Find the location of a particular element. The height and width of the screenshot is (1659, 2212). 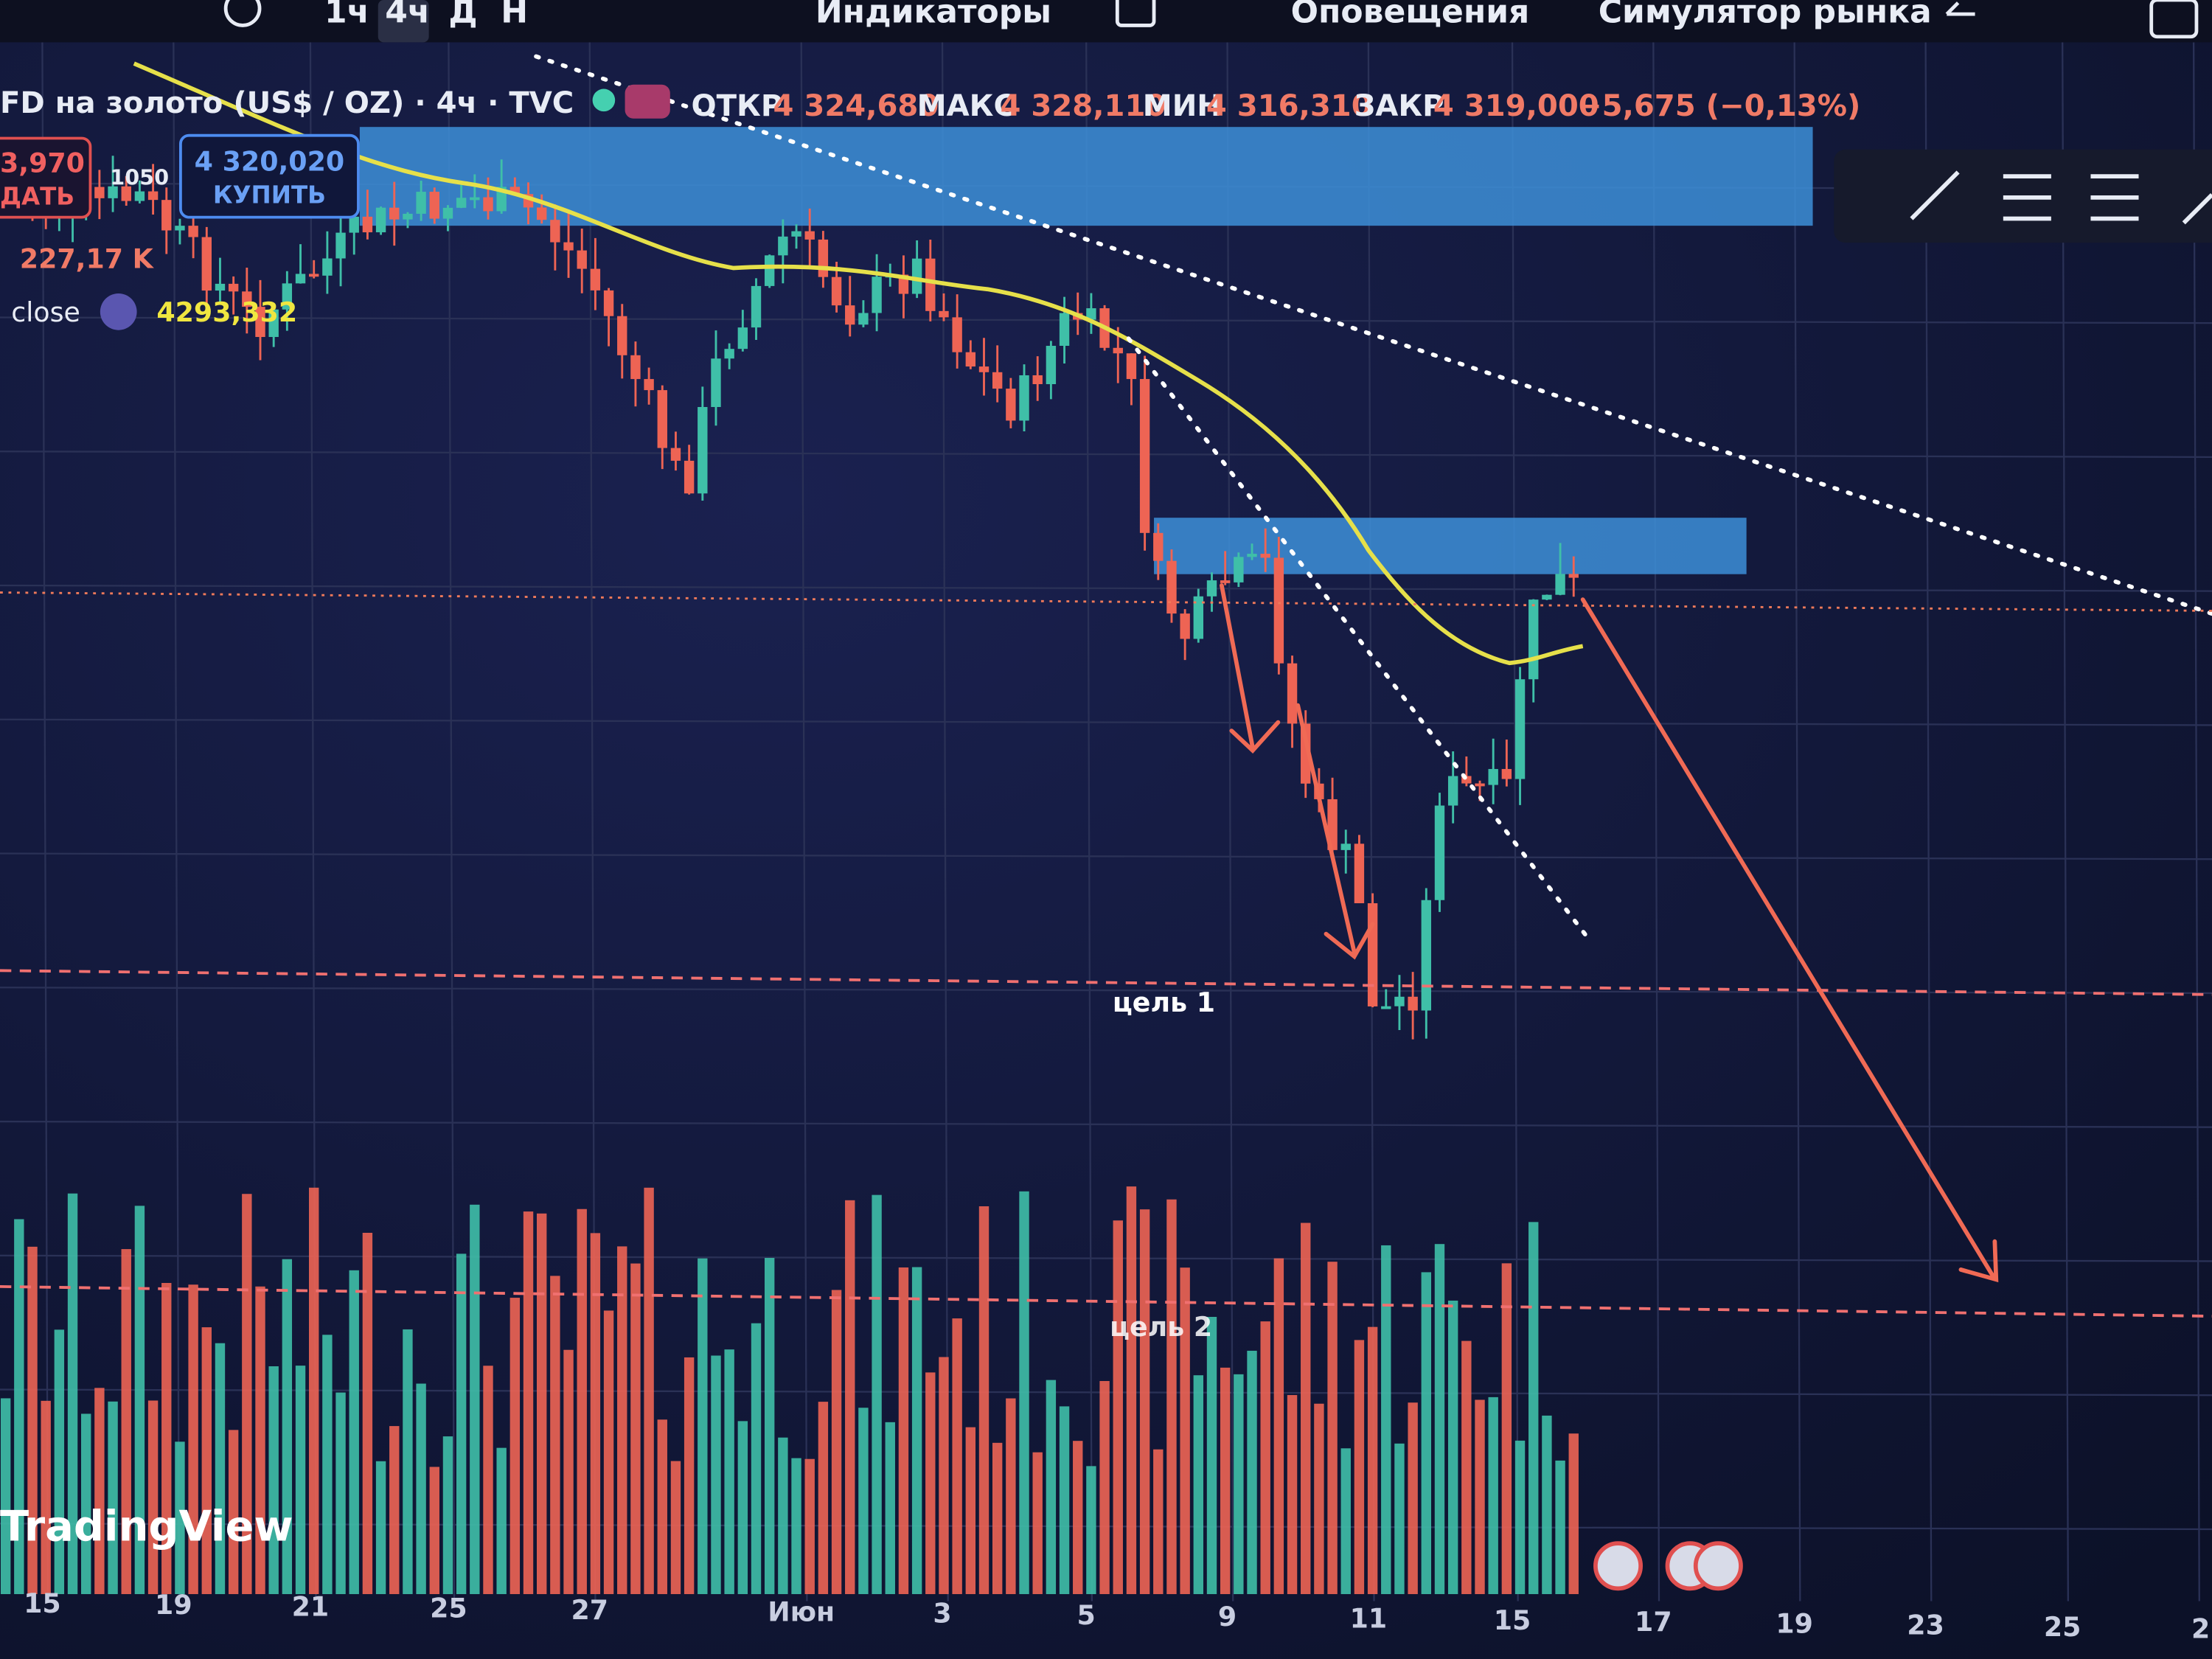

x-tick-label: 15 is located at coordinates (1512, 1620).